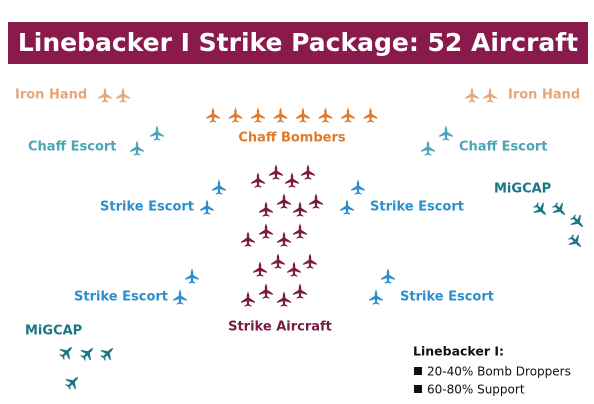 The image size is (594, 404). What do you see at coordinates (499, 372) in the screenshot?
I see `legend-item: 20-40% Bomb Droppers` at bounding box center [499, 372].